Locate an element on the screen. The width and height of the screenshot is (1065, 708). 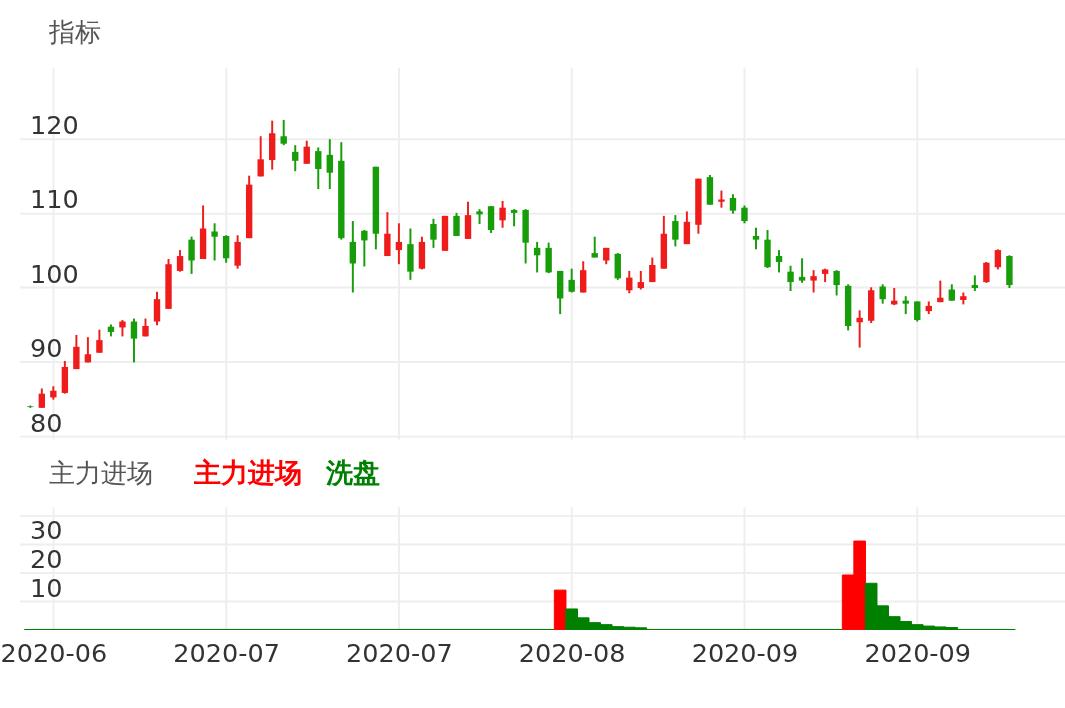
y-tick-label: 80 is located at coordinates (46, 422).